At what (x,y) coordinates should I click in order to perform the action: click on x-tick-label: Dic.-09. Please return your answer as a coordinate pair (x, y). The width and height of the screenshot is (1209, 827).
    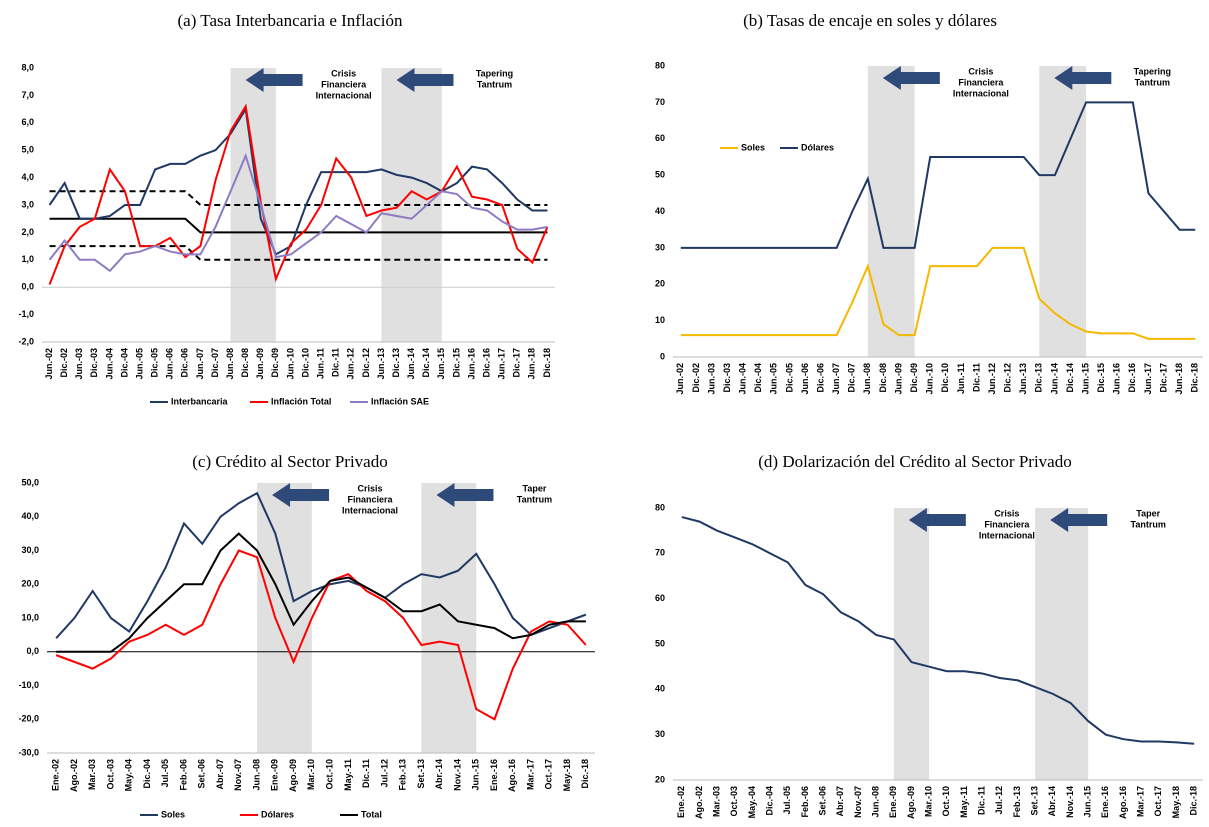
    Looking at the image, I should click on (914, 378).